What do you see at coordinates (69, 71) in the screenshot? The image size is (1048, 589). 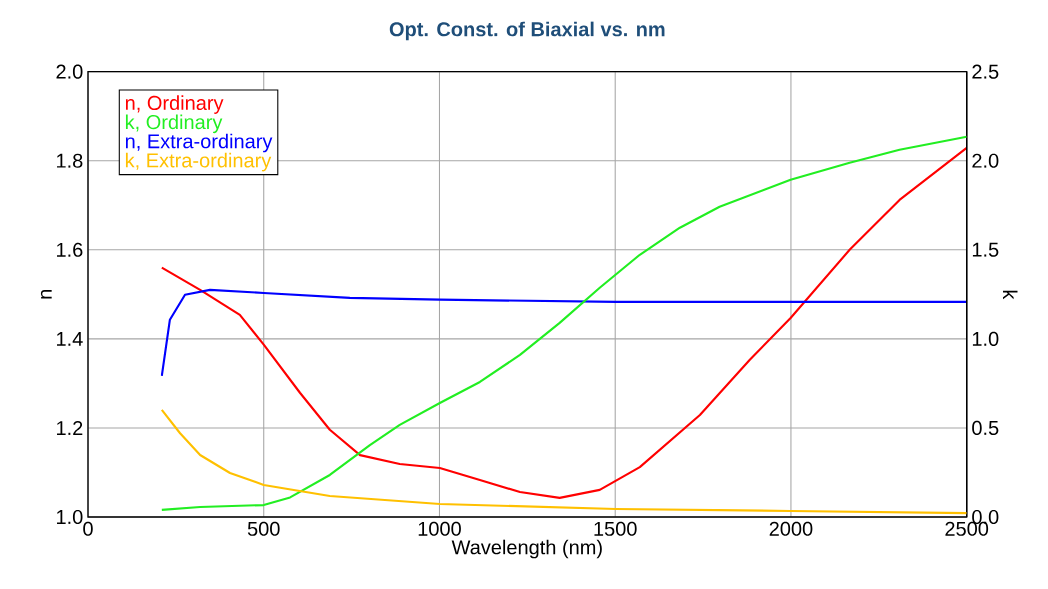 I see `y-tick-label: 2.0` at bounding box center [69, 71].